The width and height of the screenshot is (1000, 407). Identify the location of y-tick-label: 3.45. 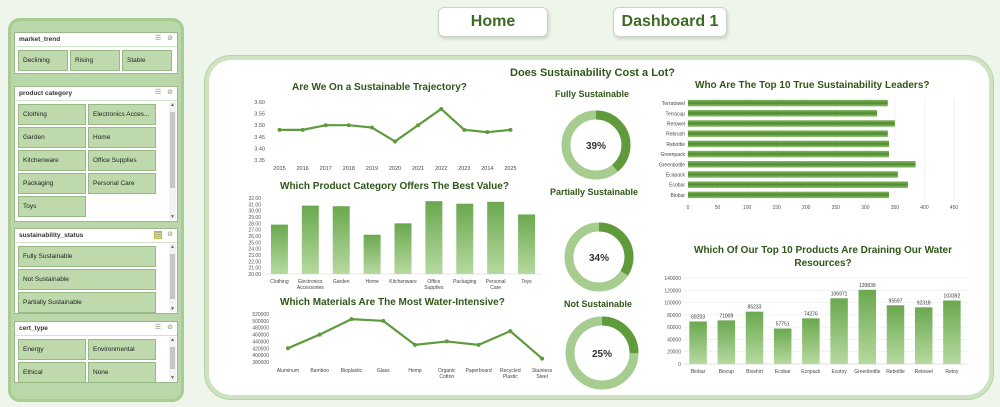
(259, 138).